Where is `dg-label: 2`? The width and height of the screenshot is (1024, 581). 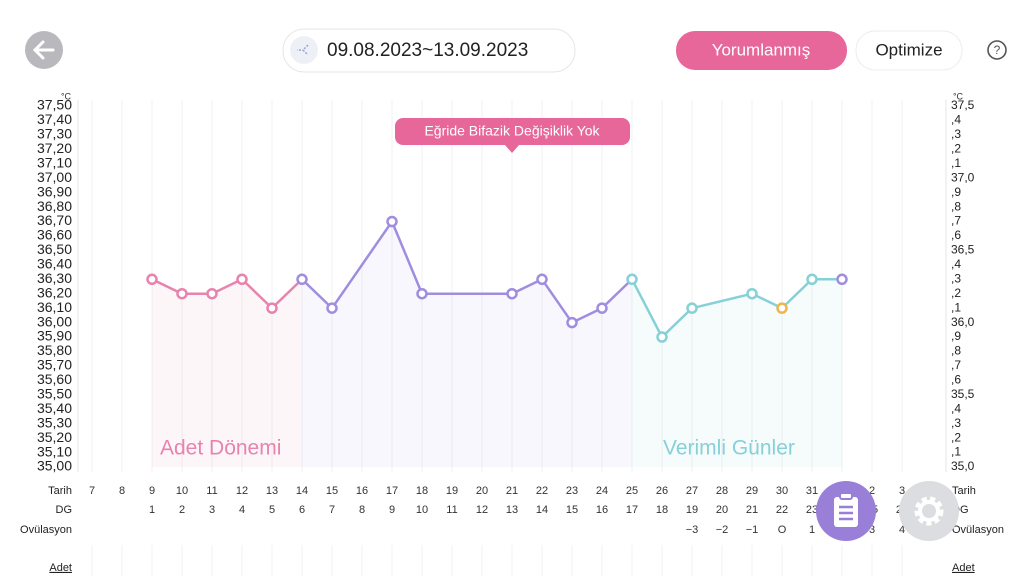 dg-label: 2 is located at coordinates (182, 510).